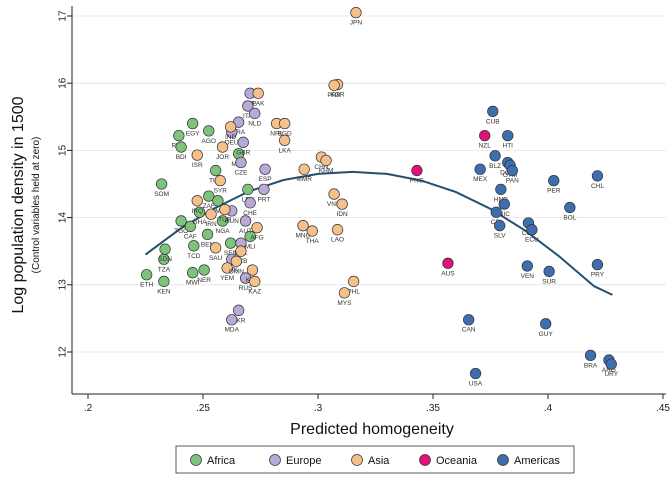  What do you see at coordinates (495, 166) in the screenshot?
I see `point-label: BLZ` at bounding box center [495, 166].